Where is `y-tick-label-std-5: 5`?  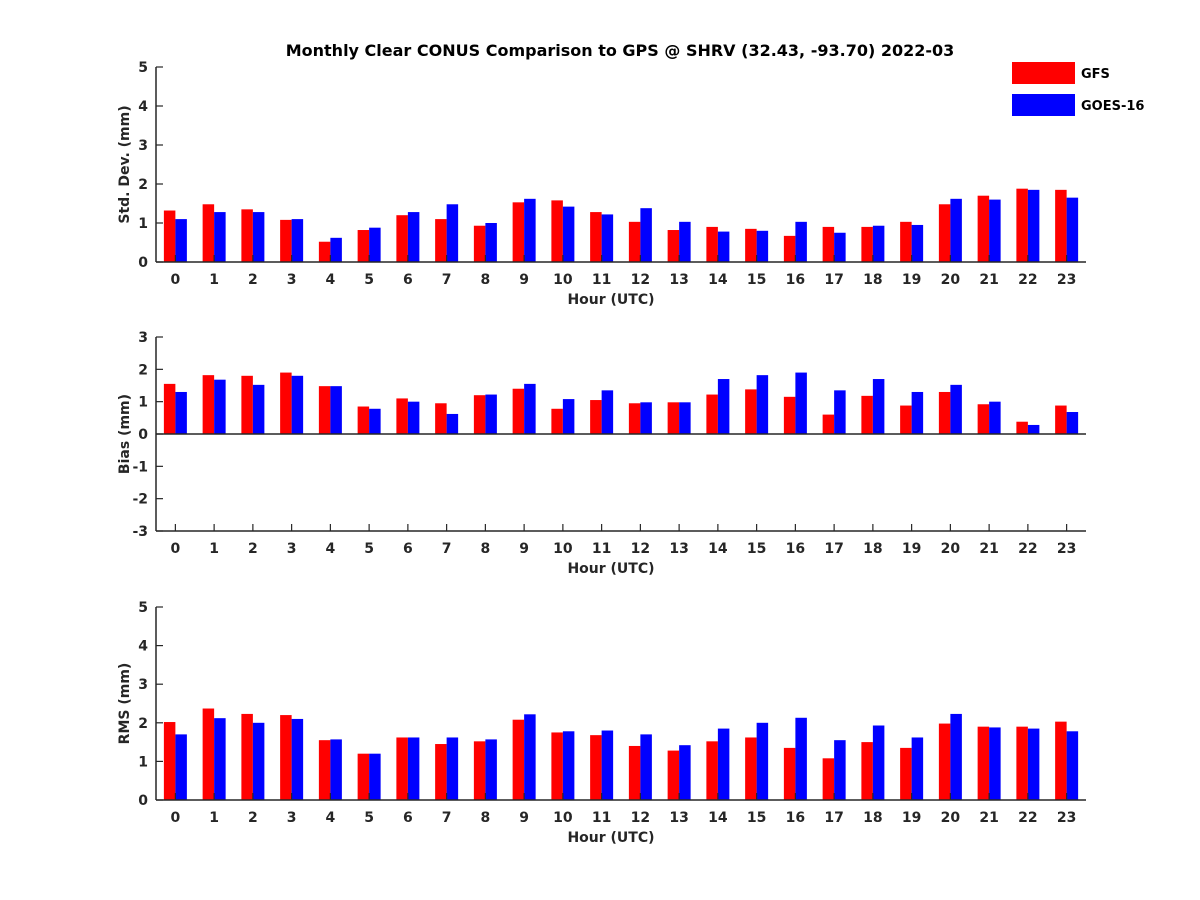 y-tick-label-std-5: 5 is located at coordinates (143, 68).